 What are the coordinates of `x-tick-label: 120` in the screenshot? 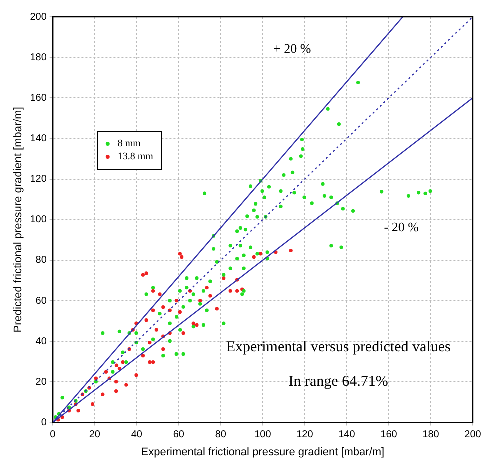 It's located at (305, 435).